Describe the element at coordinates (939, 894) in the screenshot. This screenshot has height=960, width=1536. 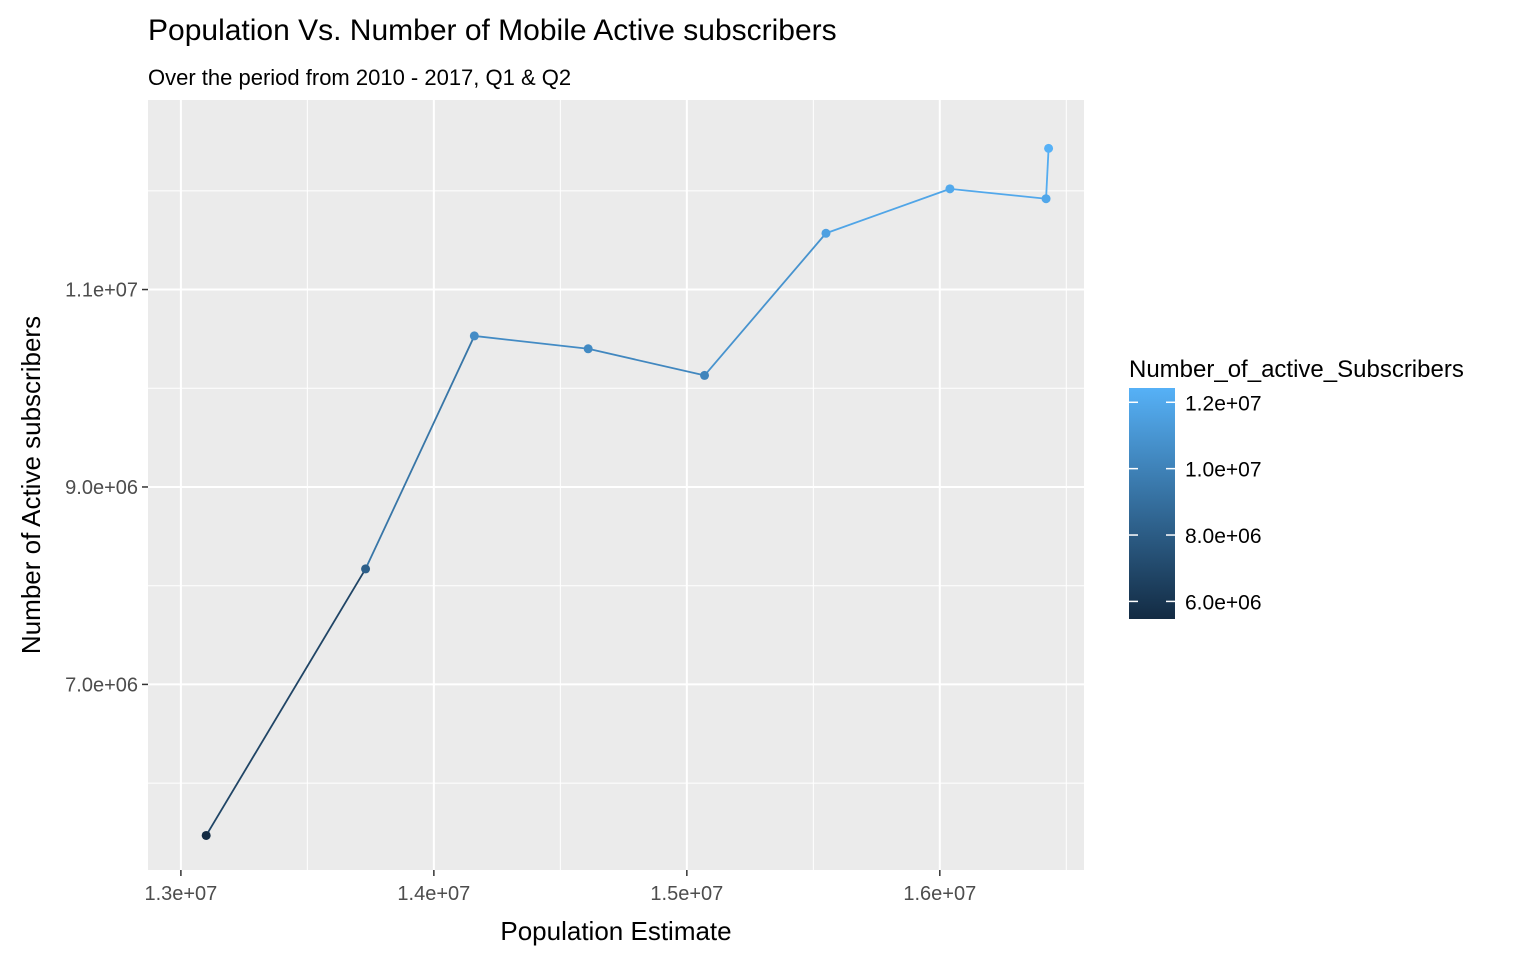
I see `x-tick-label-3: 1.6e+07` at that location.